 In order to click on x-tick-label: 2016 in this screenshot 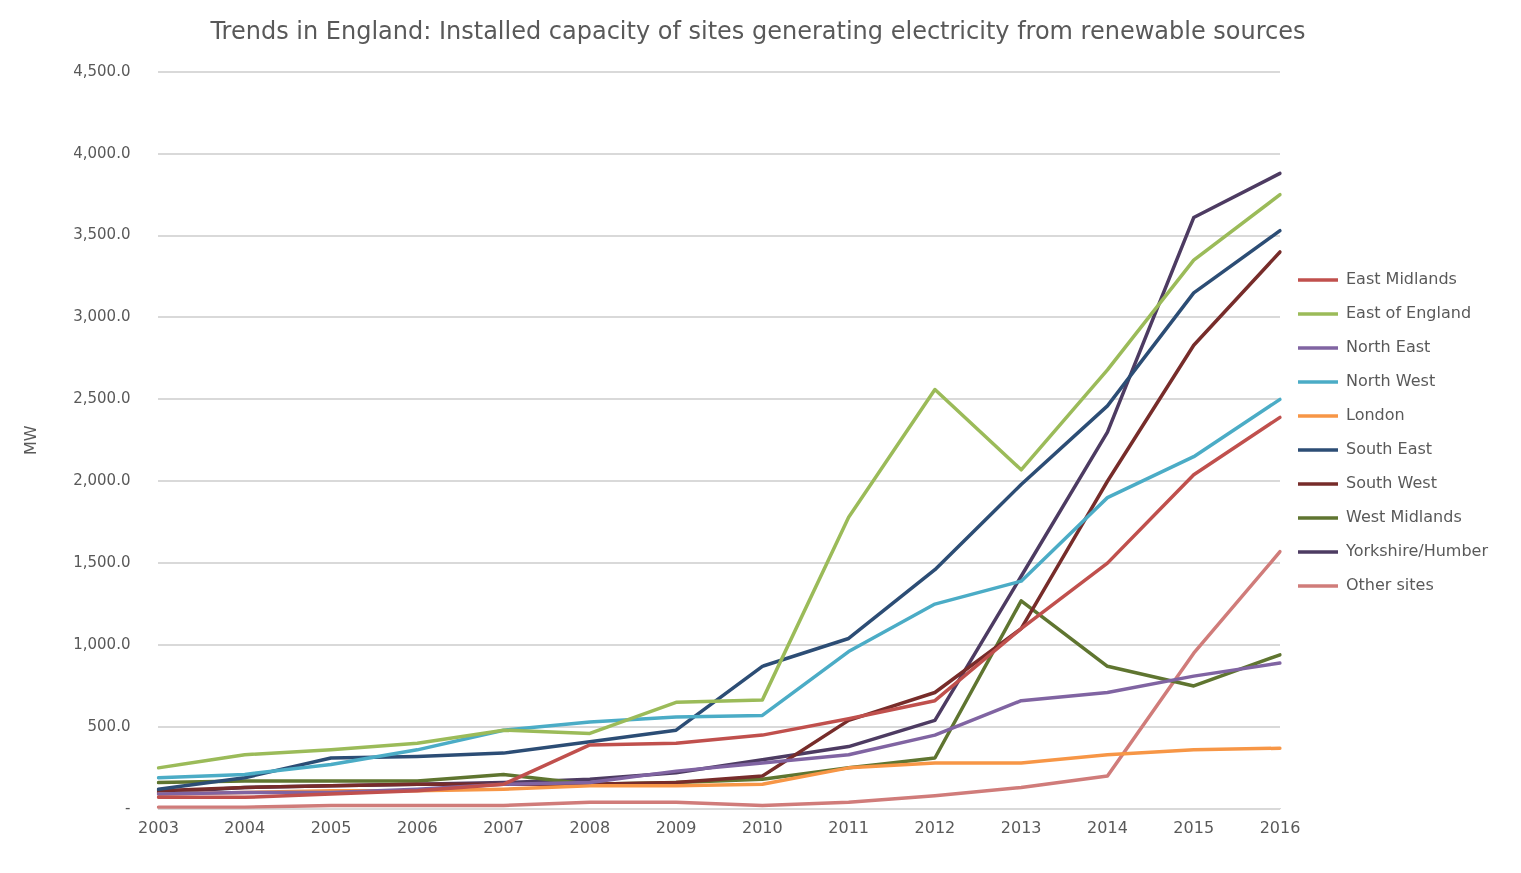, I will do `click(1280, 827)`.